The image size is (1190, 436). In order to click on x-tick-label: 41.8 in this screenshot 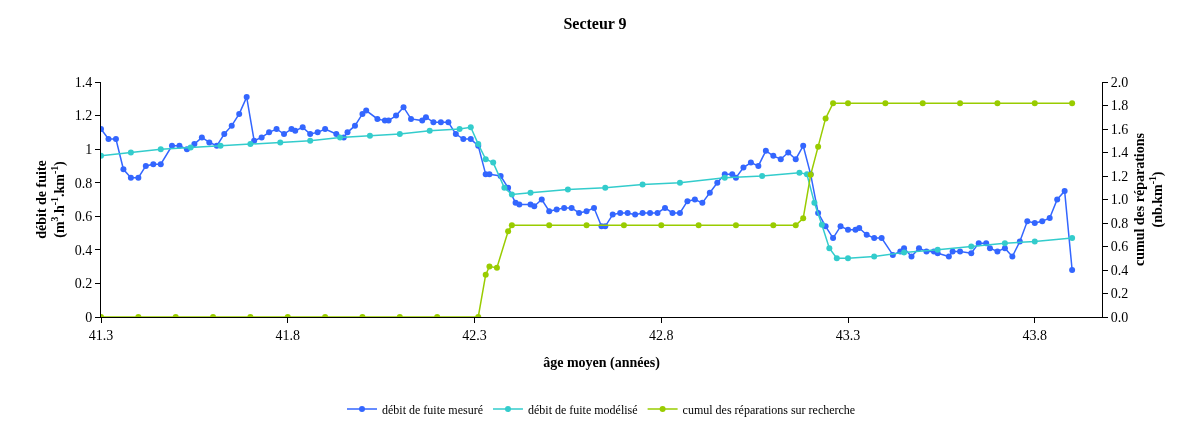, I will do `click(287, 335)`.